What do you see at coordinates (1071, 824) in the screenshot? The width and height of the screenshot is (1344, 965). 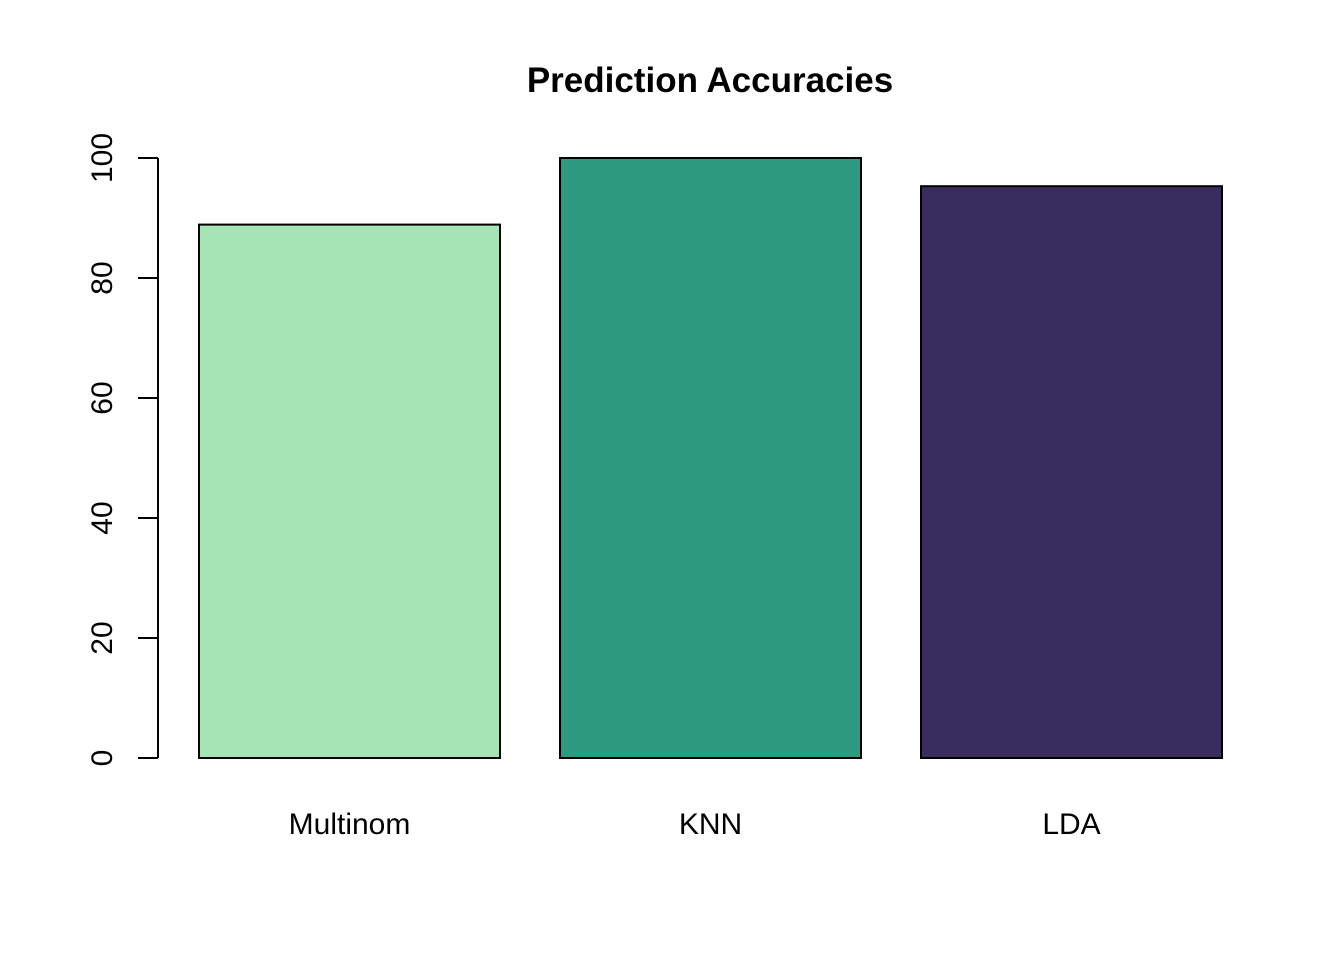 I see `x-category-label: LDA` at bounding box center [1071, 824].